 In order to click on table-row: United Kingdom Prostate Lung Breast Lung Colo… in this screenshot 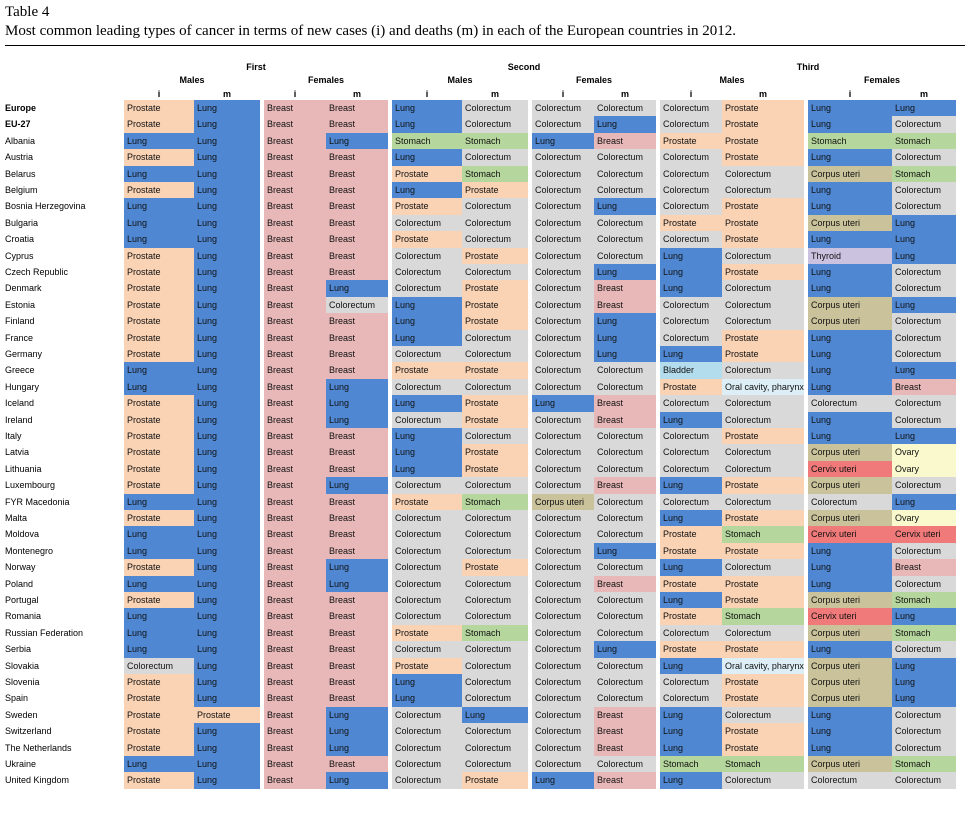, I will do `click(489, 781)`.